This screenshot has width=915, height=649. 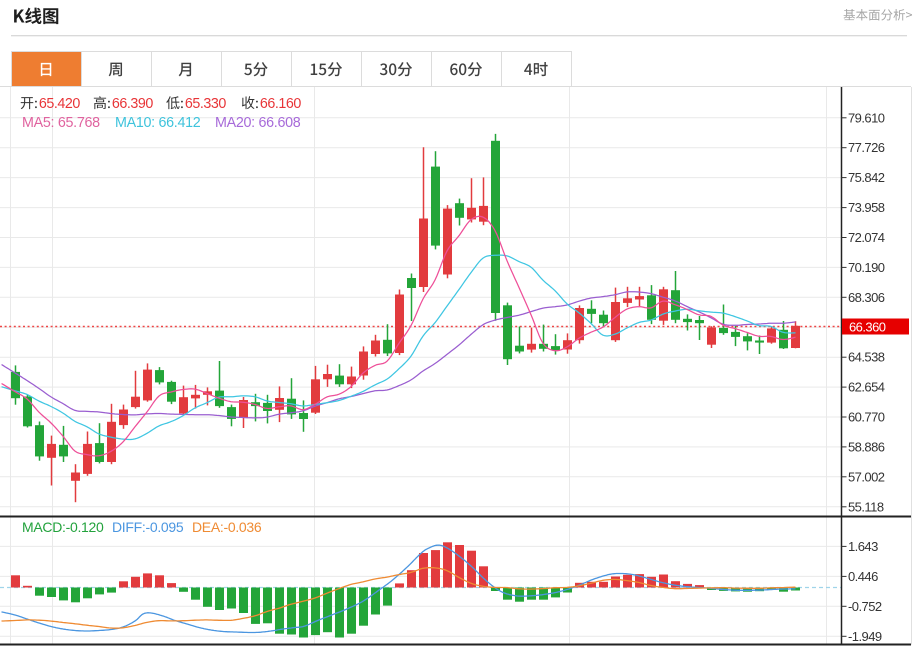 What do you see at coordinates (60, 104) in the screenshot?
I see `svg-text: 65.420` at bounding box center [60, 104].